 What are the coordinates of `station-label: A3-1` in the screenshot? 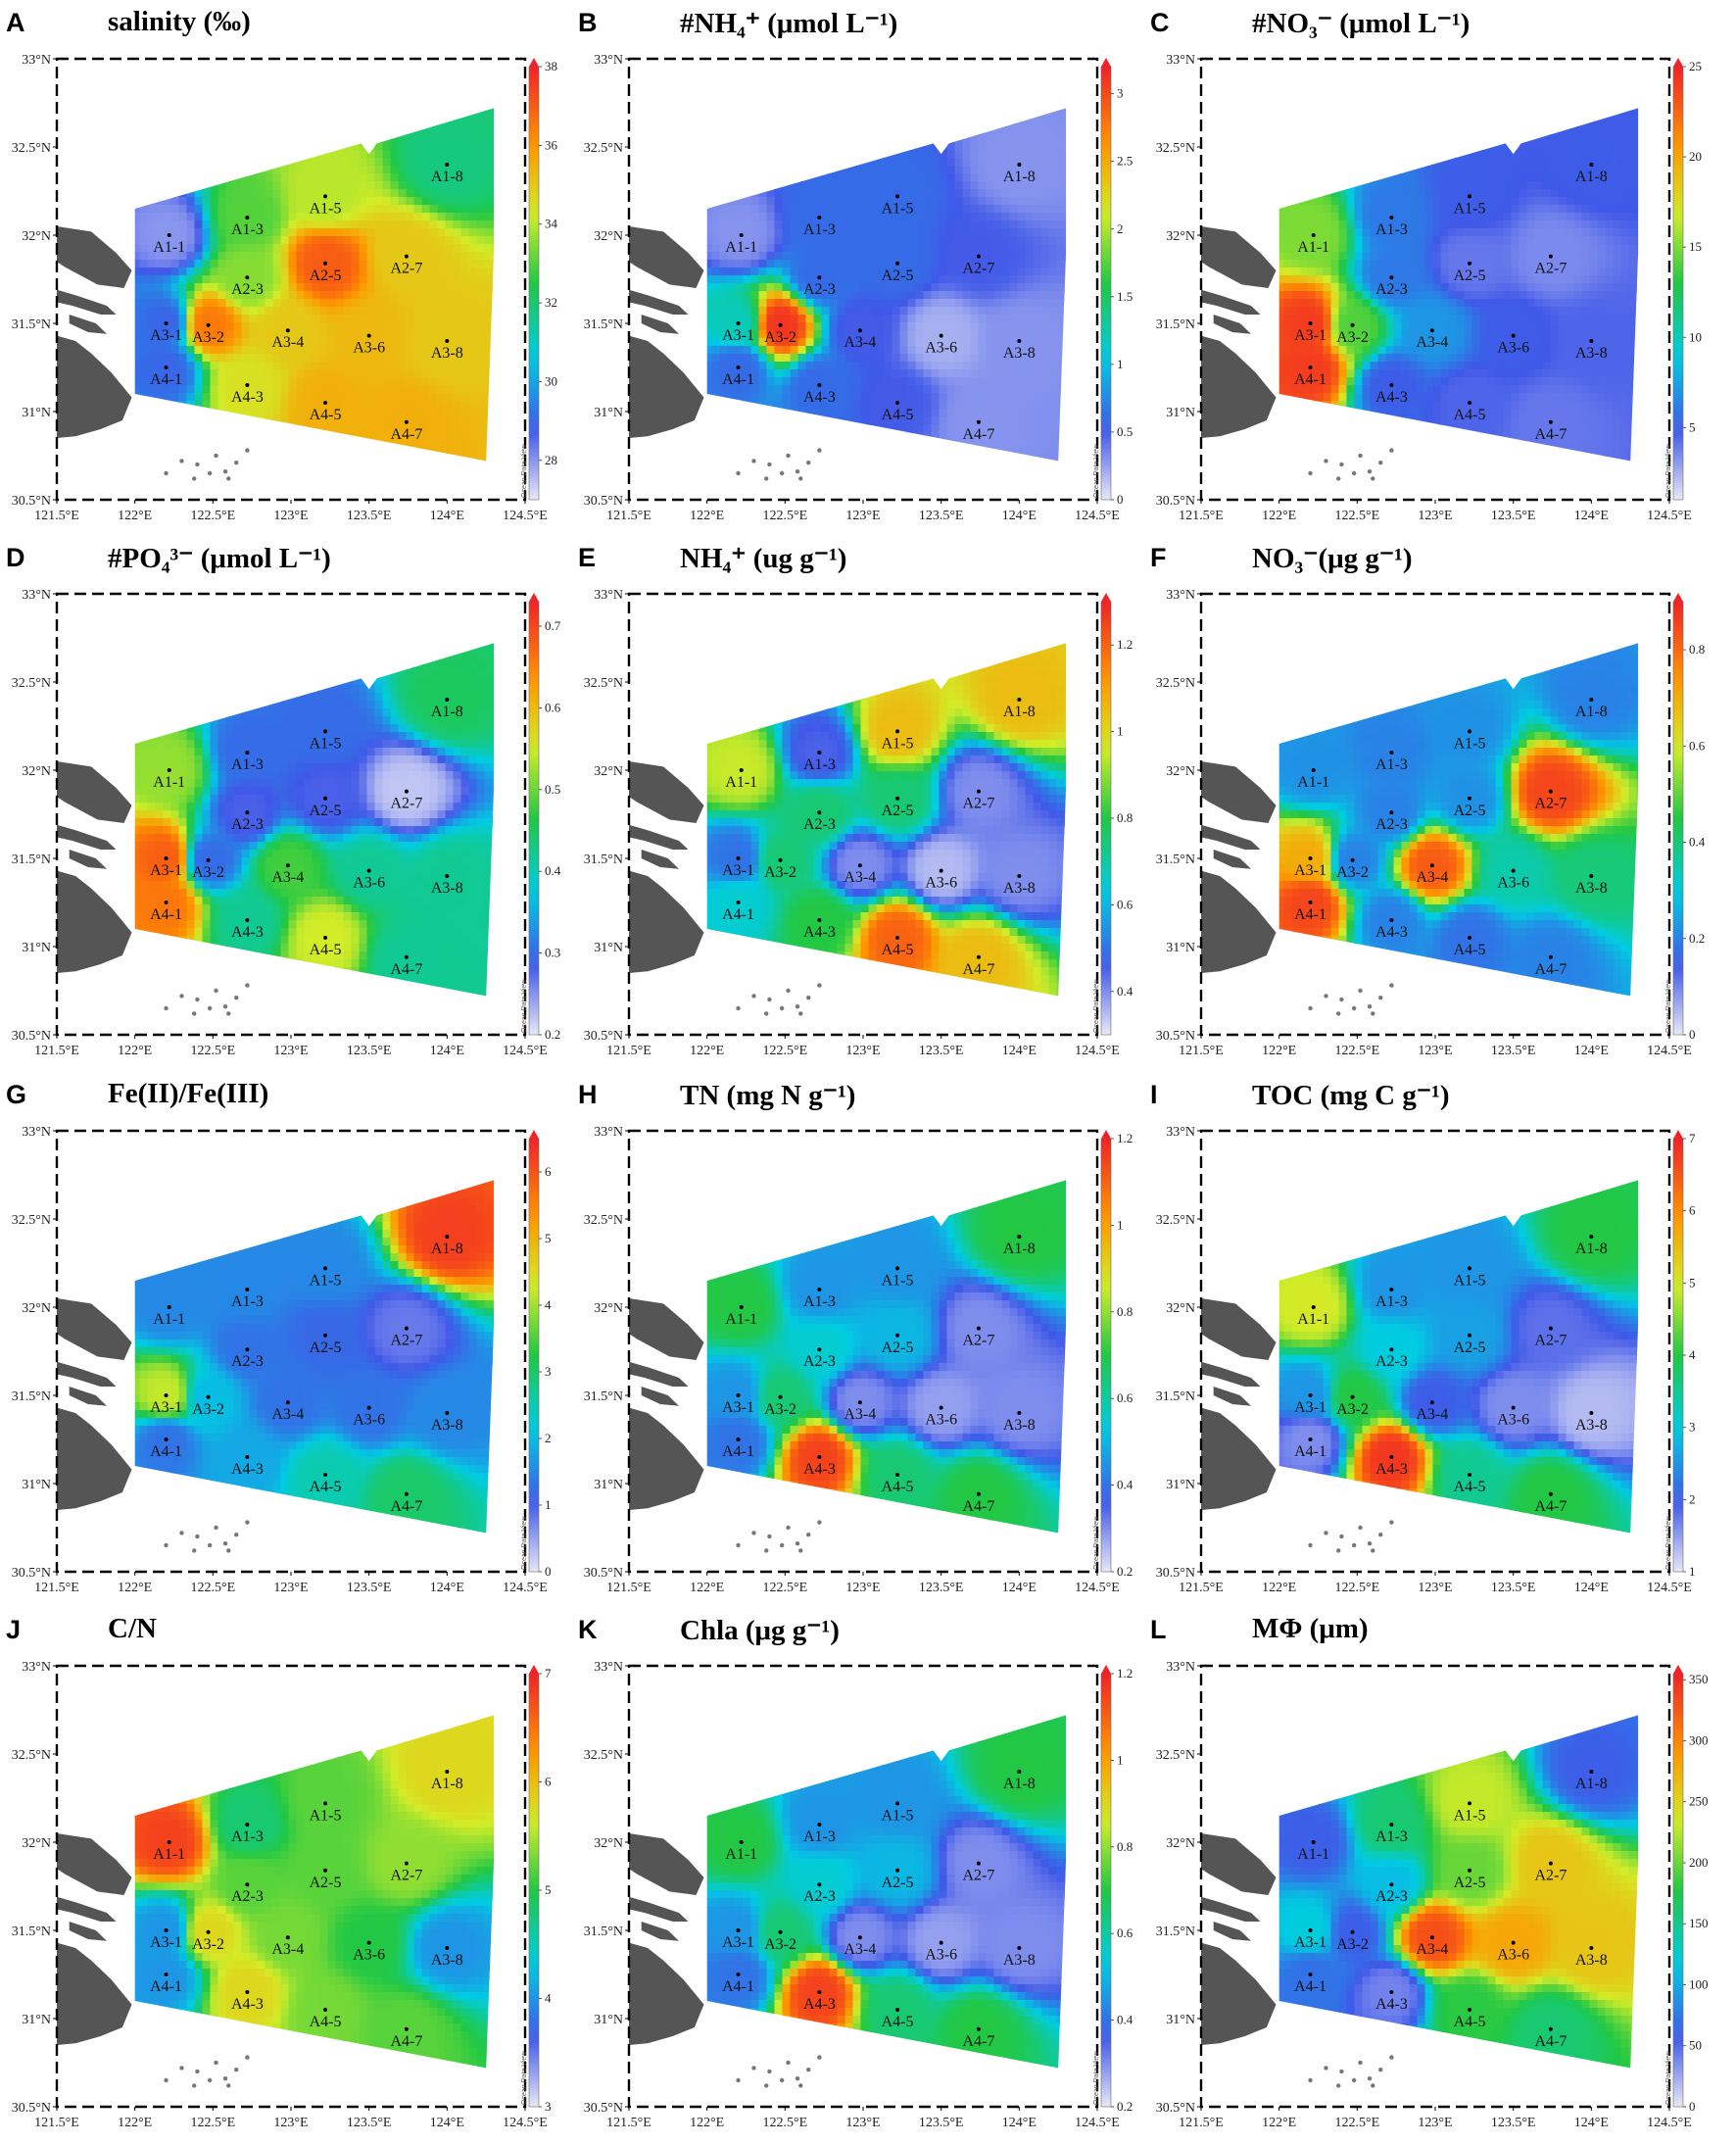 It's located at (166, 335).